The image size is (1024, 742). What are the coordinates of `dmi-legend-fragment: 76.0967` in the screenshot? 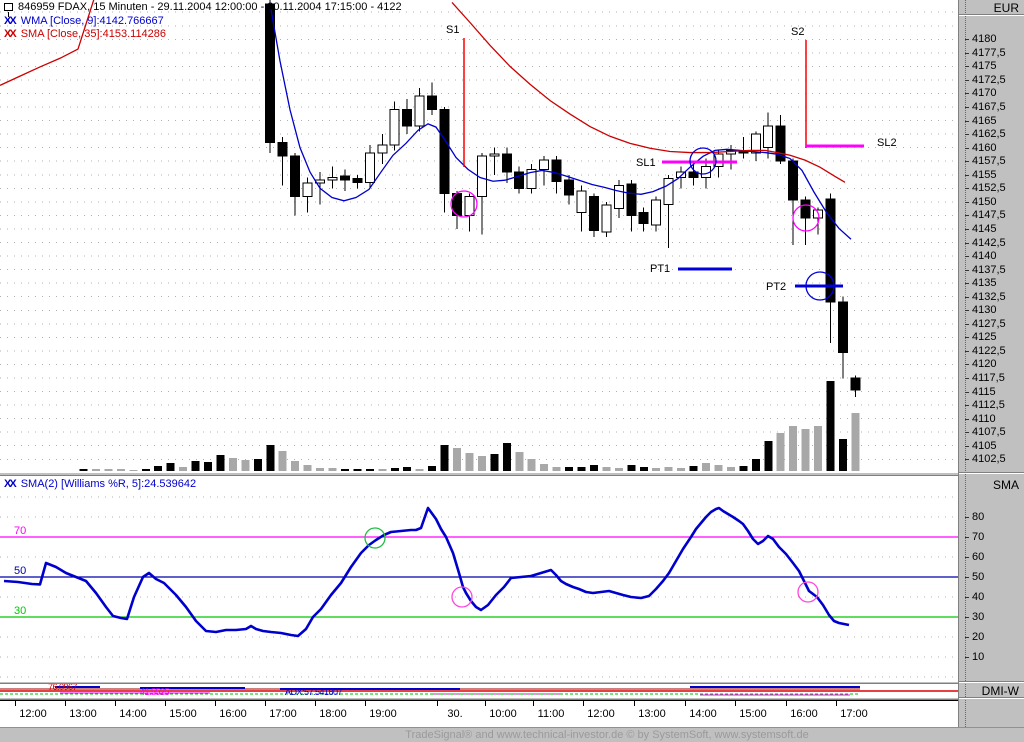 It's located at (63, 688).